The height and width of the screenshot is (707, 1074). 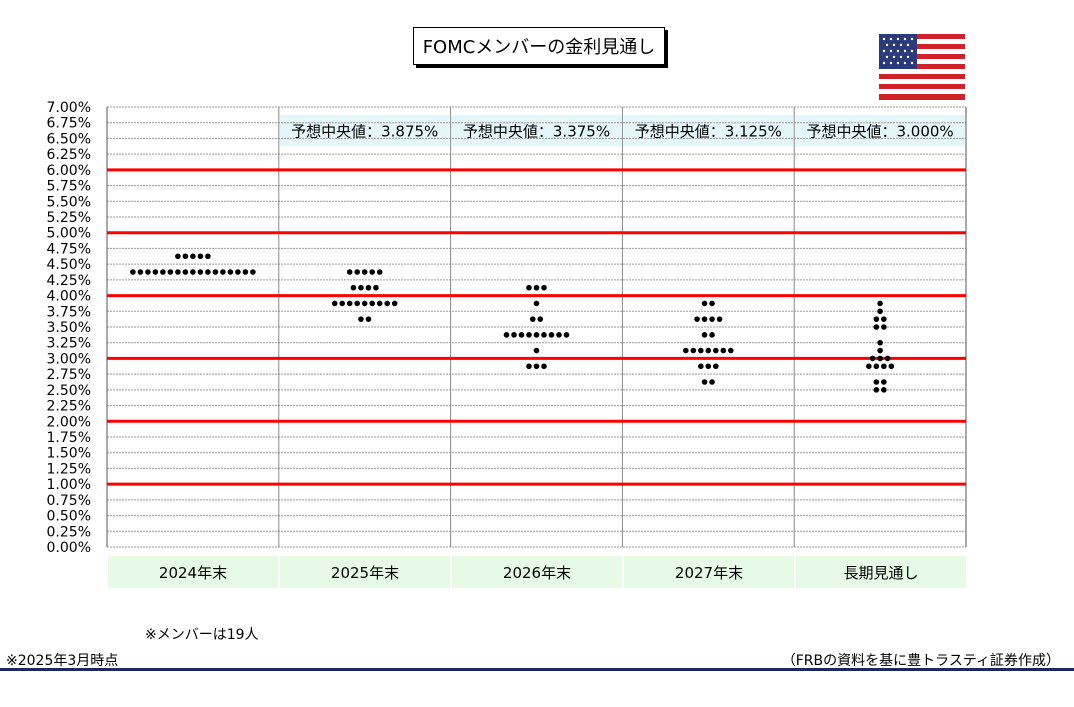 I want to click on y-tick-label: 0.50%, so click(x=69, y=517).